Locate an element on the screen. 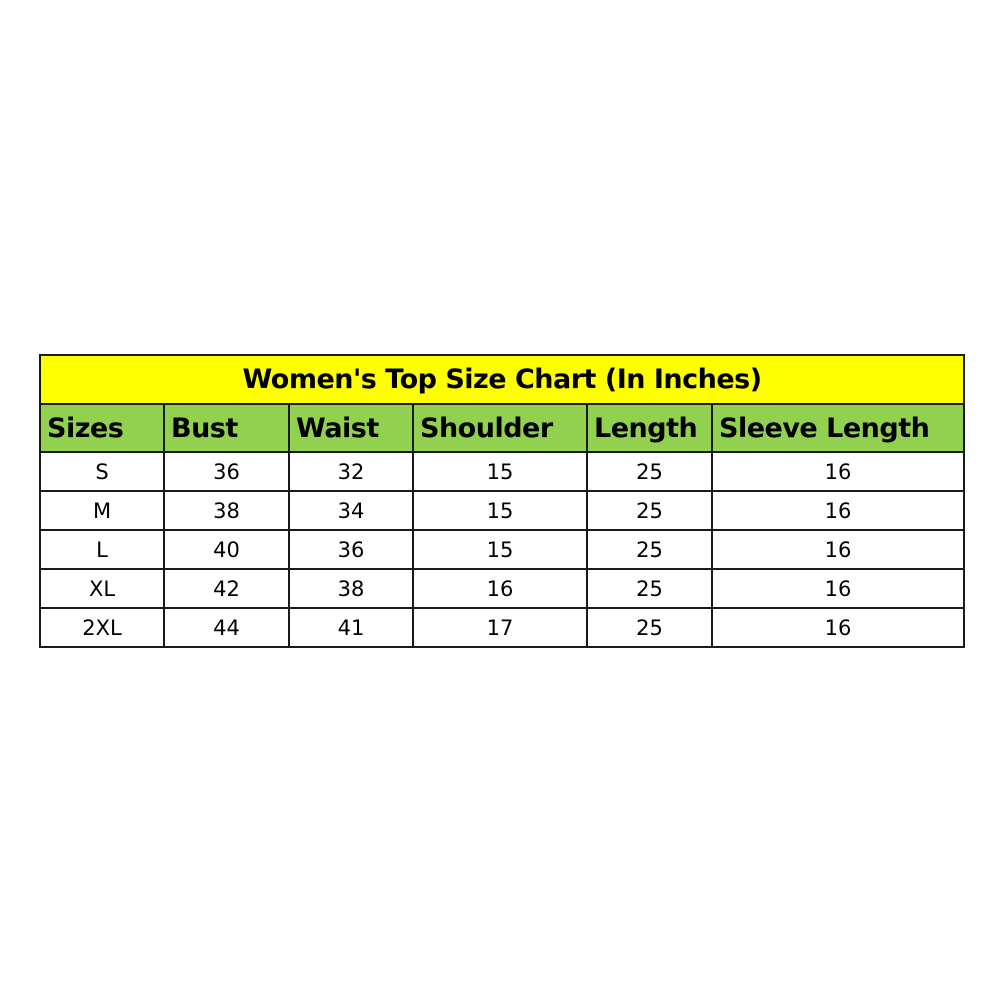 Image resolution: width=1000 pixels, height=1000 pixels. column-header: Length is located at coordinates (649, 428).